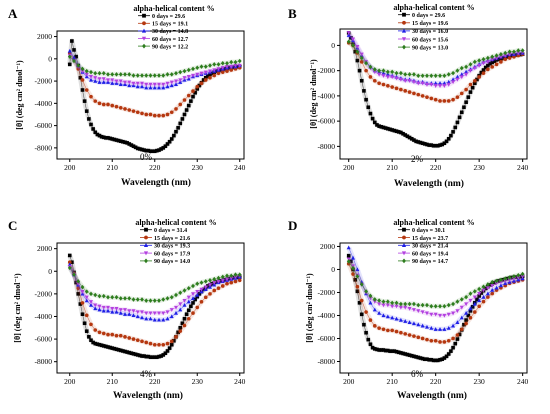  Describe the element at coordinates (430, 247) in the screenshot. I see `legend-entry: 30 days = 21.4` at that location.